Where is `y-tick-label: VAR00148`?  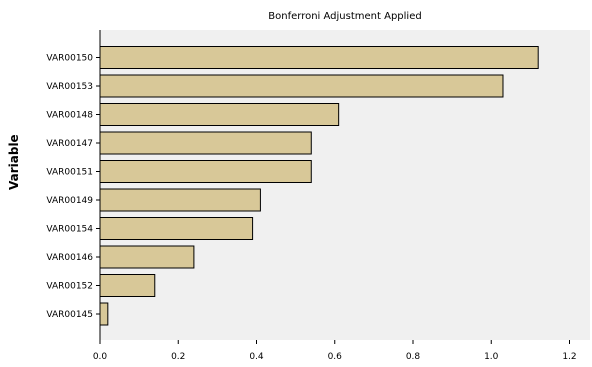
y-tick-label: VAR00148 is located at coordinates (69, 116).